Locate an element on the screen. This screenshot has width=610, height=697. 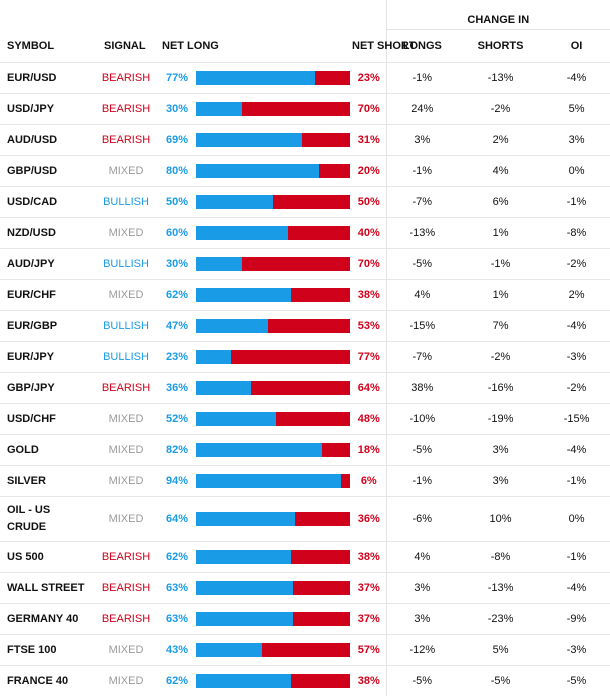
table-row: EUR/CHF MIXED 62% 38% 4% 1% 2% is located at coordinates (305, 295).